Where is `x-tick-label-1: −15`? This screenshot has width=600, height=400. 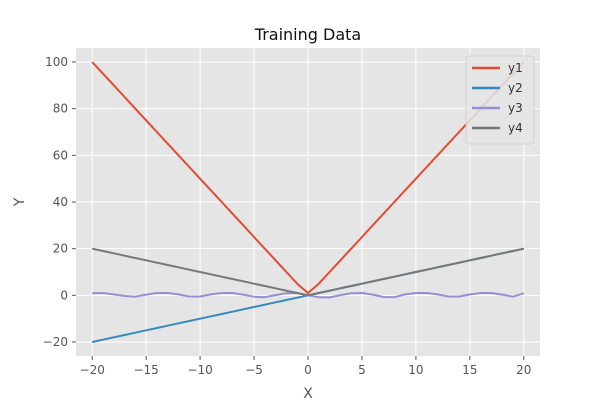
x-tick-label-1: −15 is located at coordinates (145, 370).